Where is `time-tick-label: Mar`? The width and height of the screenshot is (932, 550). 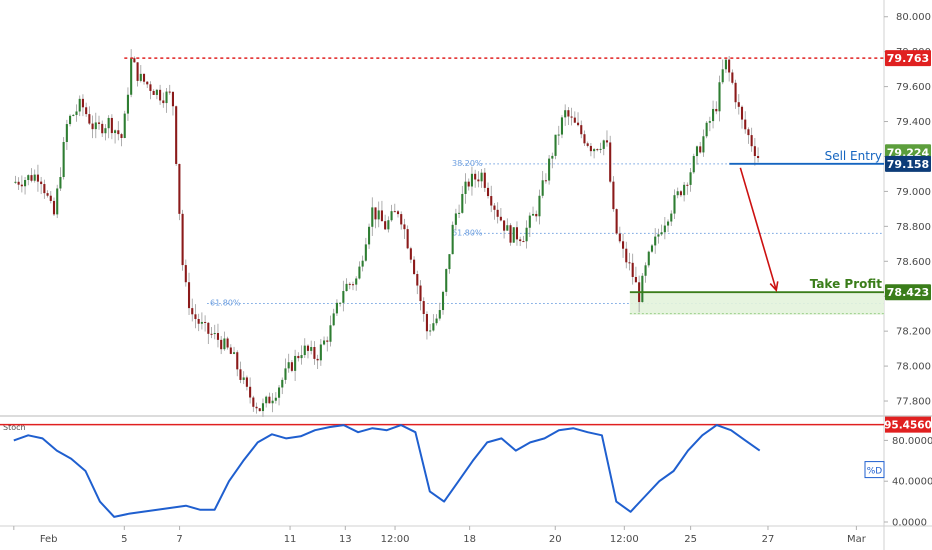 time-tick-label: Mar is located at coordinates (857, 539).